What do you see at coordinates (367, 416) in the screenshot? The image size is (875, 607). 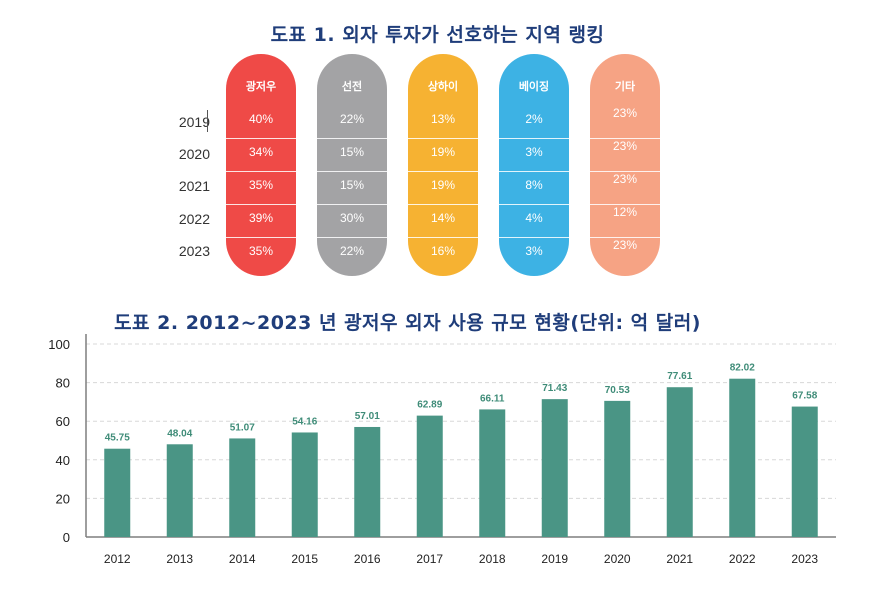 I see `data-label: 57.01` at bounding box center [367, 416].